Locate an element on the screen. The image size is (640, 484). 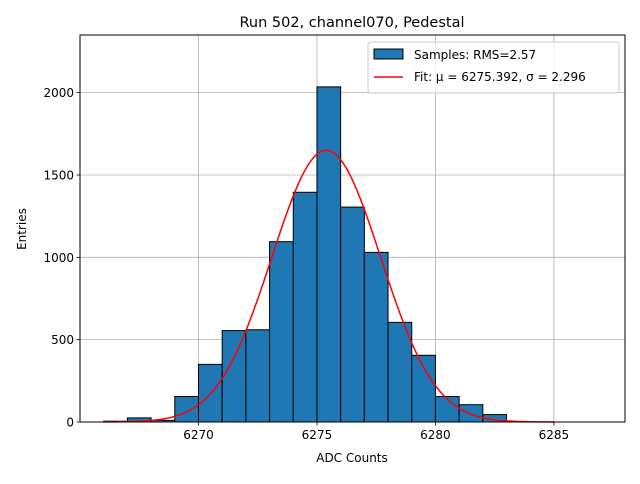
x-tick-label: 6270 is located at coordinates (198, 435).